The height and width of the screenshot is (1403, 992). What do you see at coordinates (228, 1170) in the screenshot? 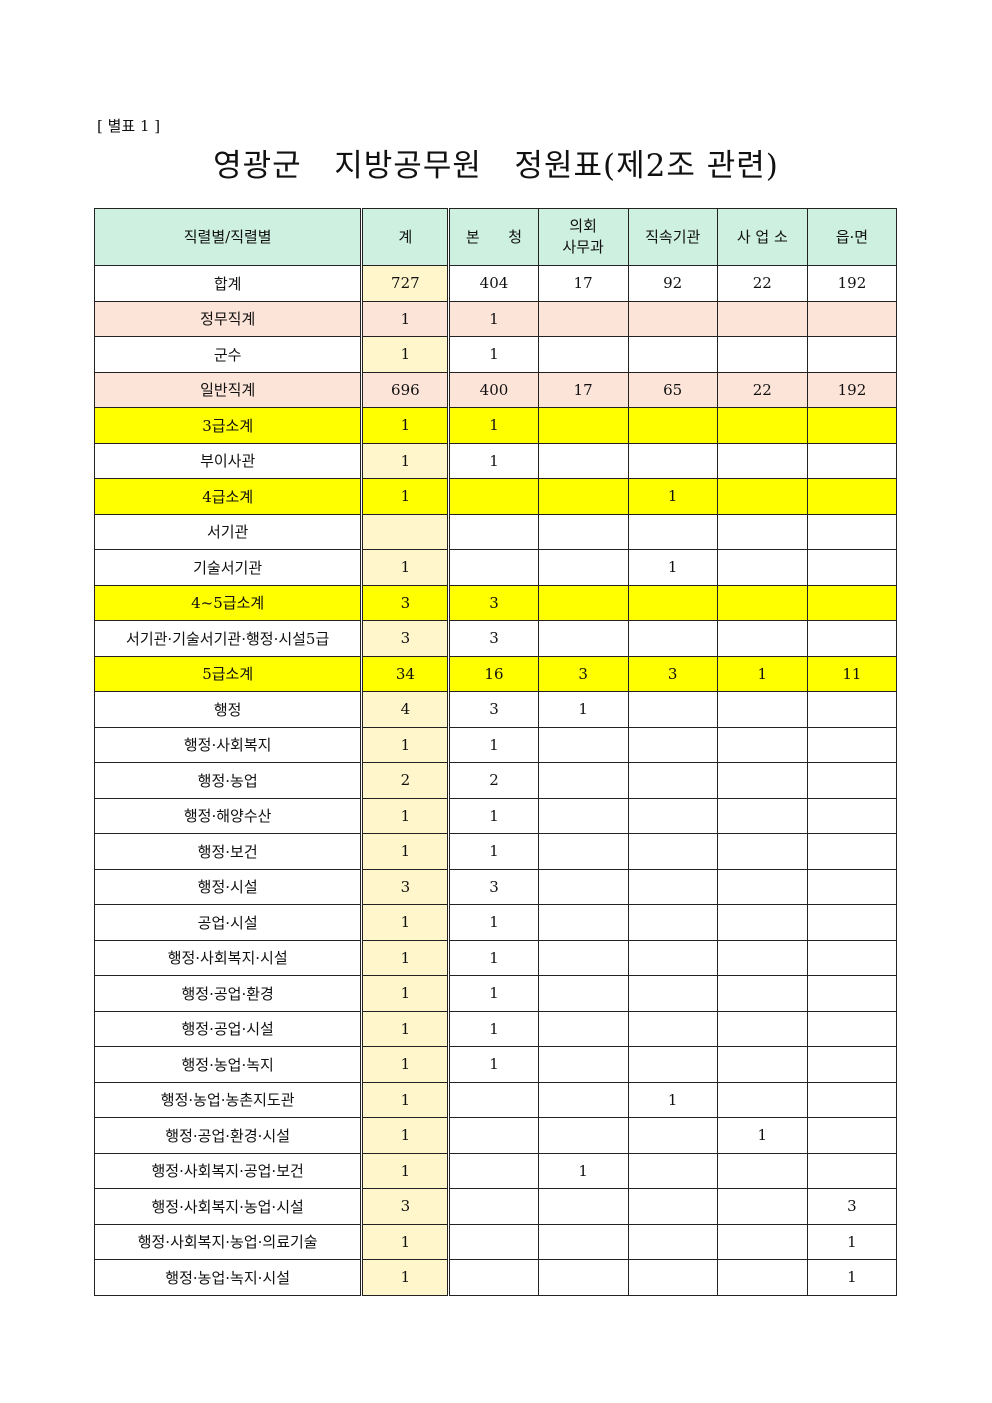
I see `row-label: 행정·사회복지·공업·보건` at bounding box center [228, 1170].